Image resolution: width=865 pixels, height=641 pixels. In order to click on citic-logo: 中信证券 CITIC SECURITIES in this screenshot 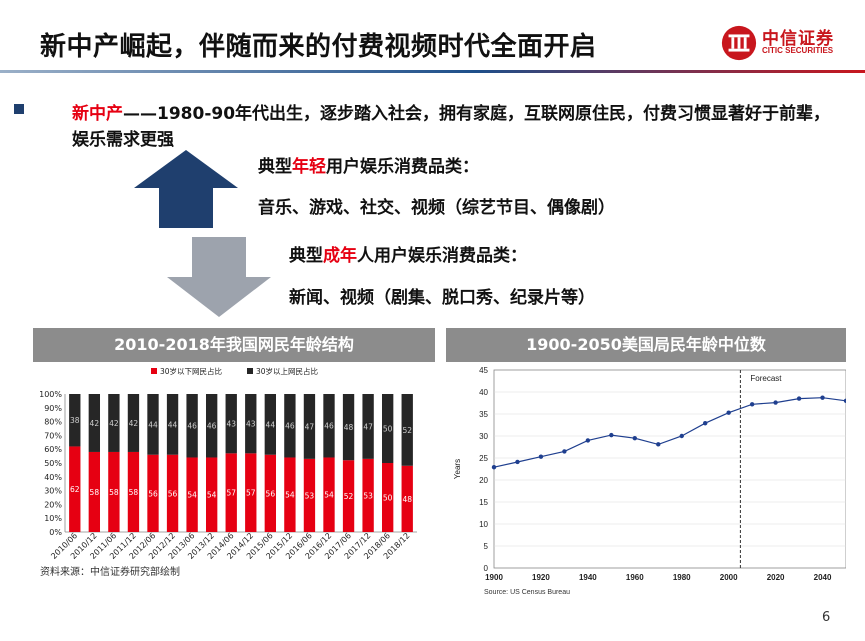, I will do `click(785, 44)`.